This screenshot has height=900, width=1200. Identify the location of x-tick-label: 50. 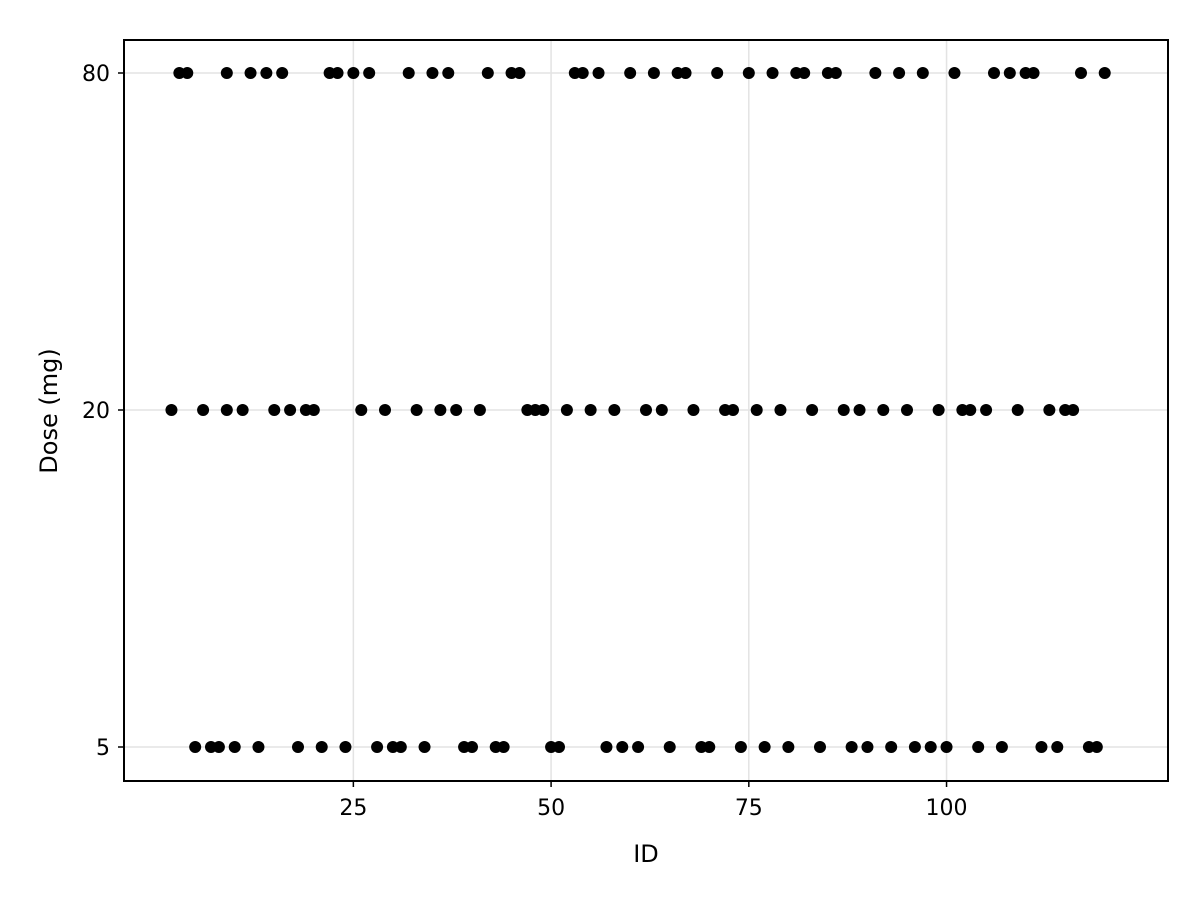
(551, 808).